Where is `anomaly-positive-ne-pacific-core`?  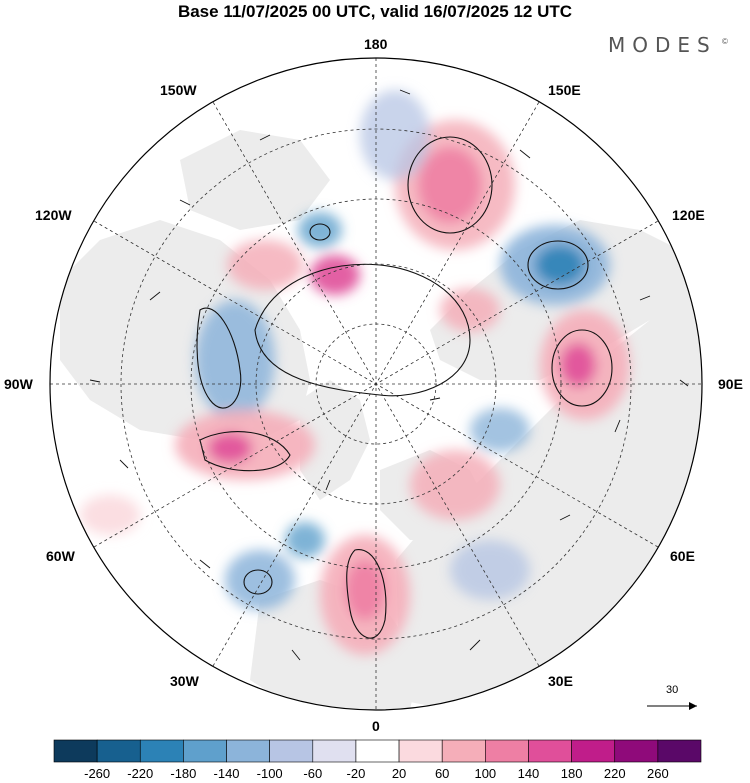
anomaly-positive-ne-pacific-core is located at coordinates (450, 185).